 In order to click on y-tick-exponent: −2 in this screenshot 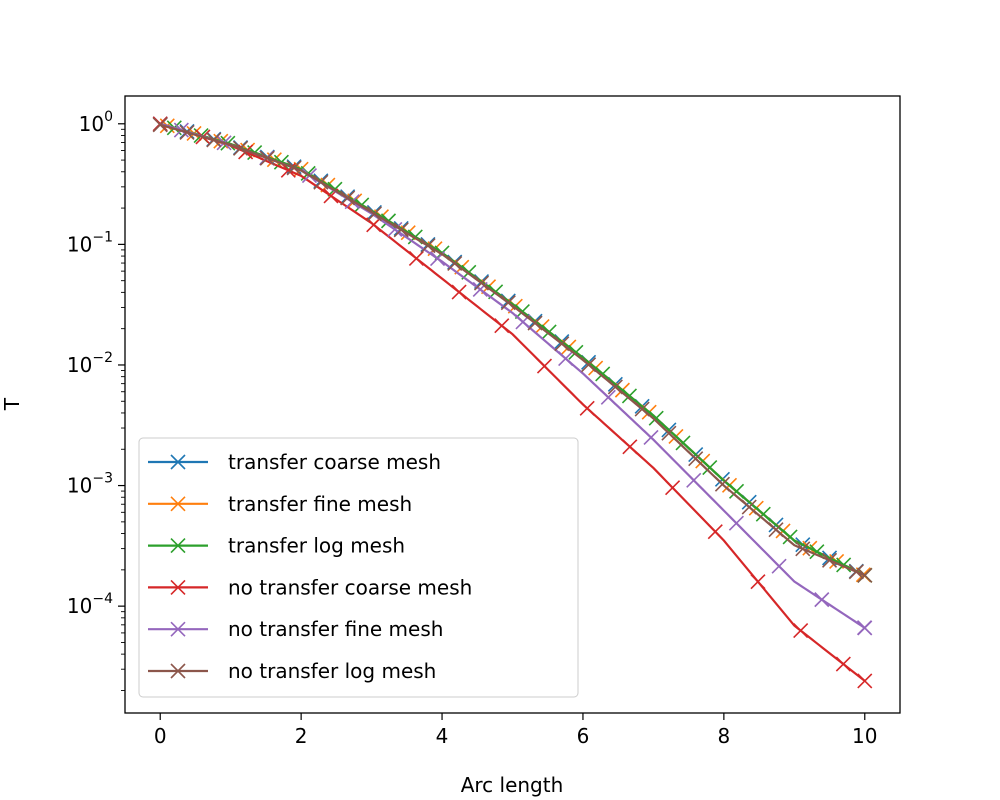, I will do `click(102, 358)`.